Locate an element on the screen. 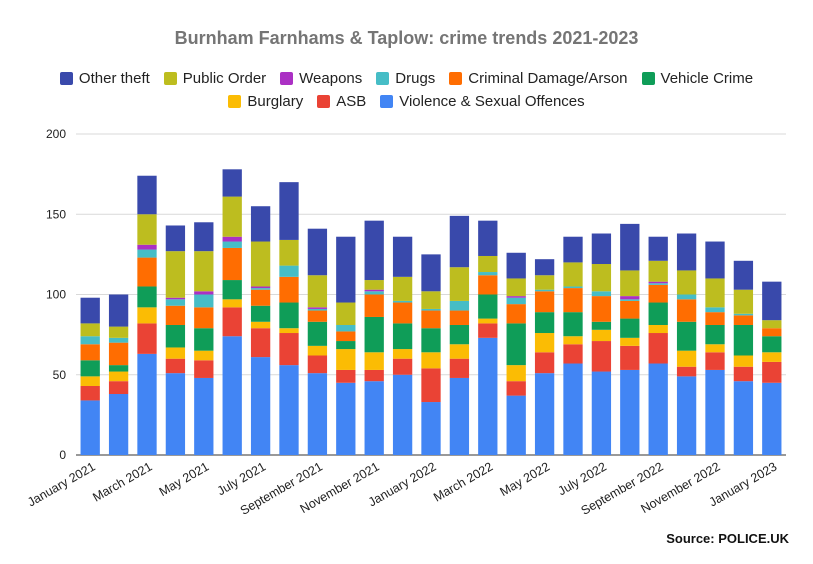 This screenshot has width=813, height=564. legend-item: ASB is located at coordinates (341, 101).